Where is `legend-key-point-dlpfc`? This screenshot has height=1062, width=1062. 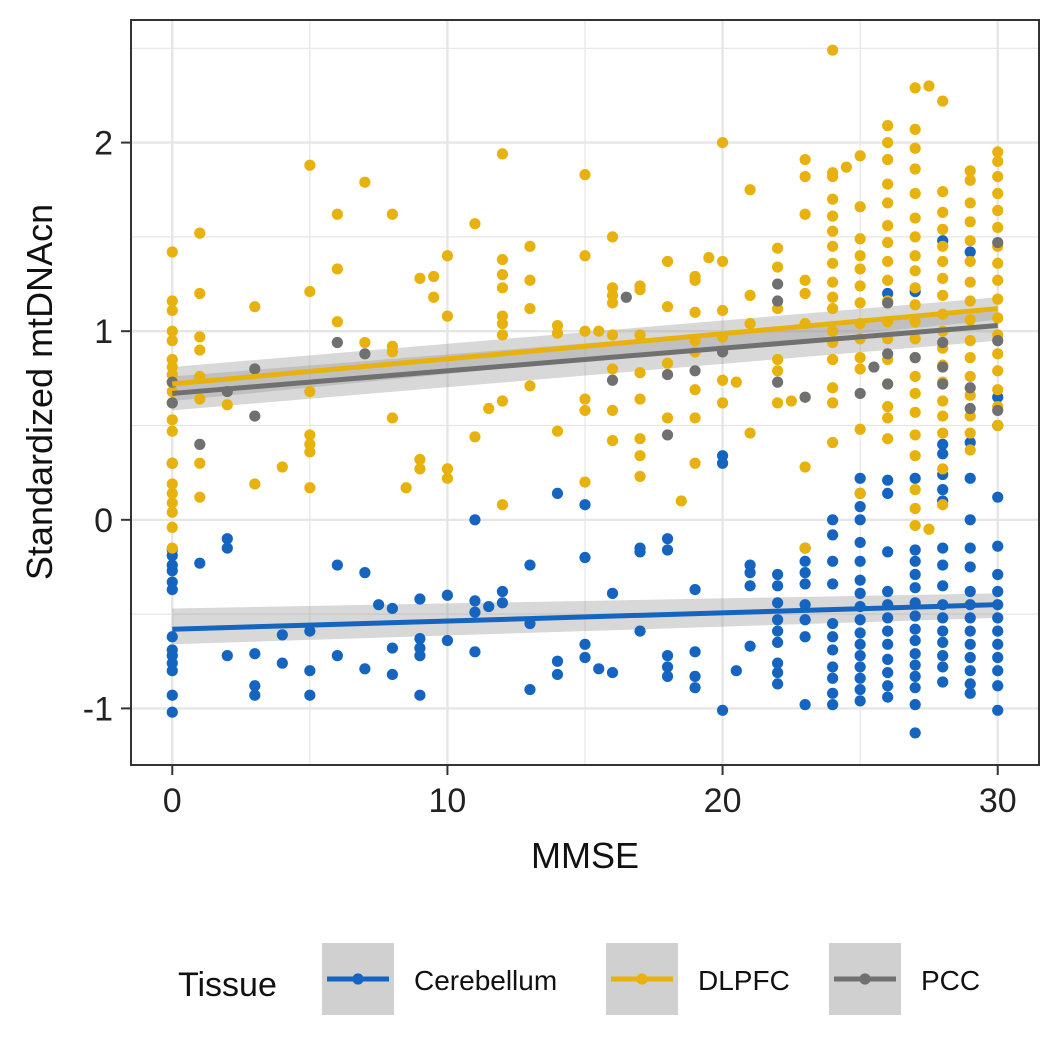 legend-key-point-dlpfc is located at coordinates (642, 979).